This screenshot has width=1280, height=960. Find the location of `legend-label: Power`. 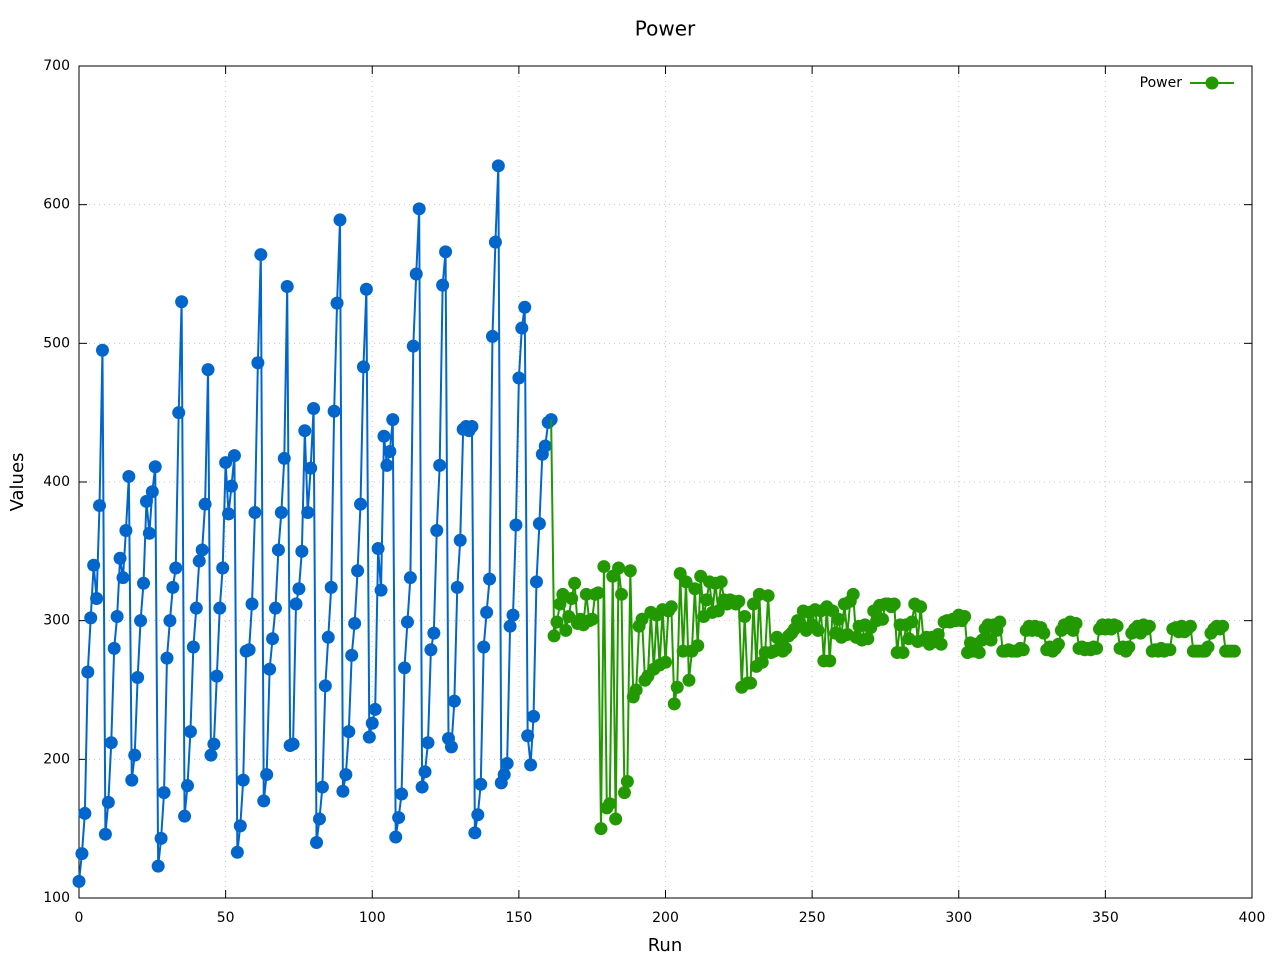

legend-label: Power is located at coordinates (1161, 83).